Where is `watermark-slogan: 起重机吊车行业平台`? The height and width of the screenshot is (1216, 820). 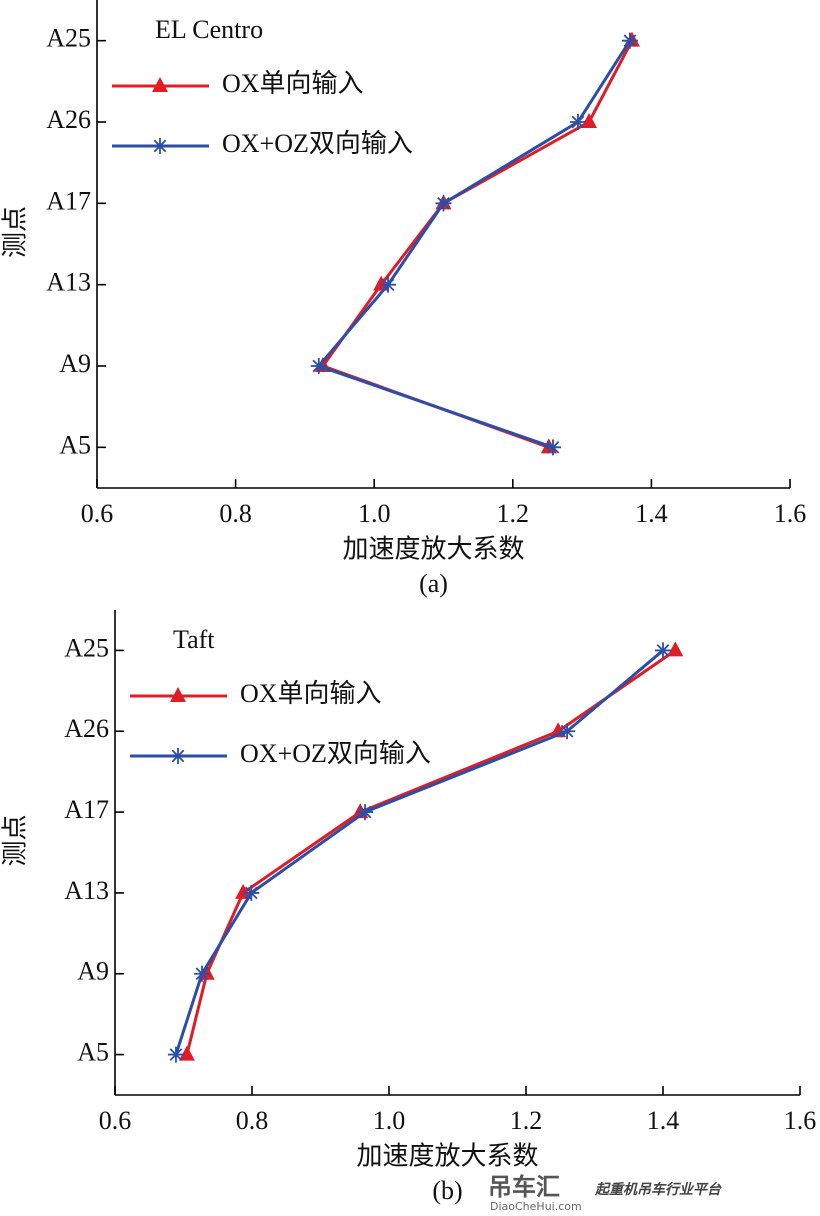 watermark-slogan: 起重机吊车行业平台 is located at coordinates (658, 1189).